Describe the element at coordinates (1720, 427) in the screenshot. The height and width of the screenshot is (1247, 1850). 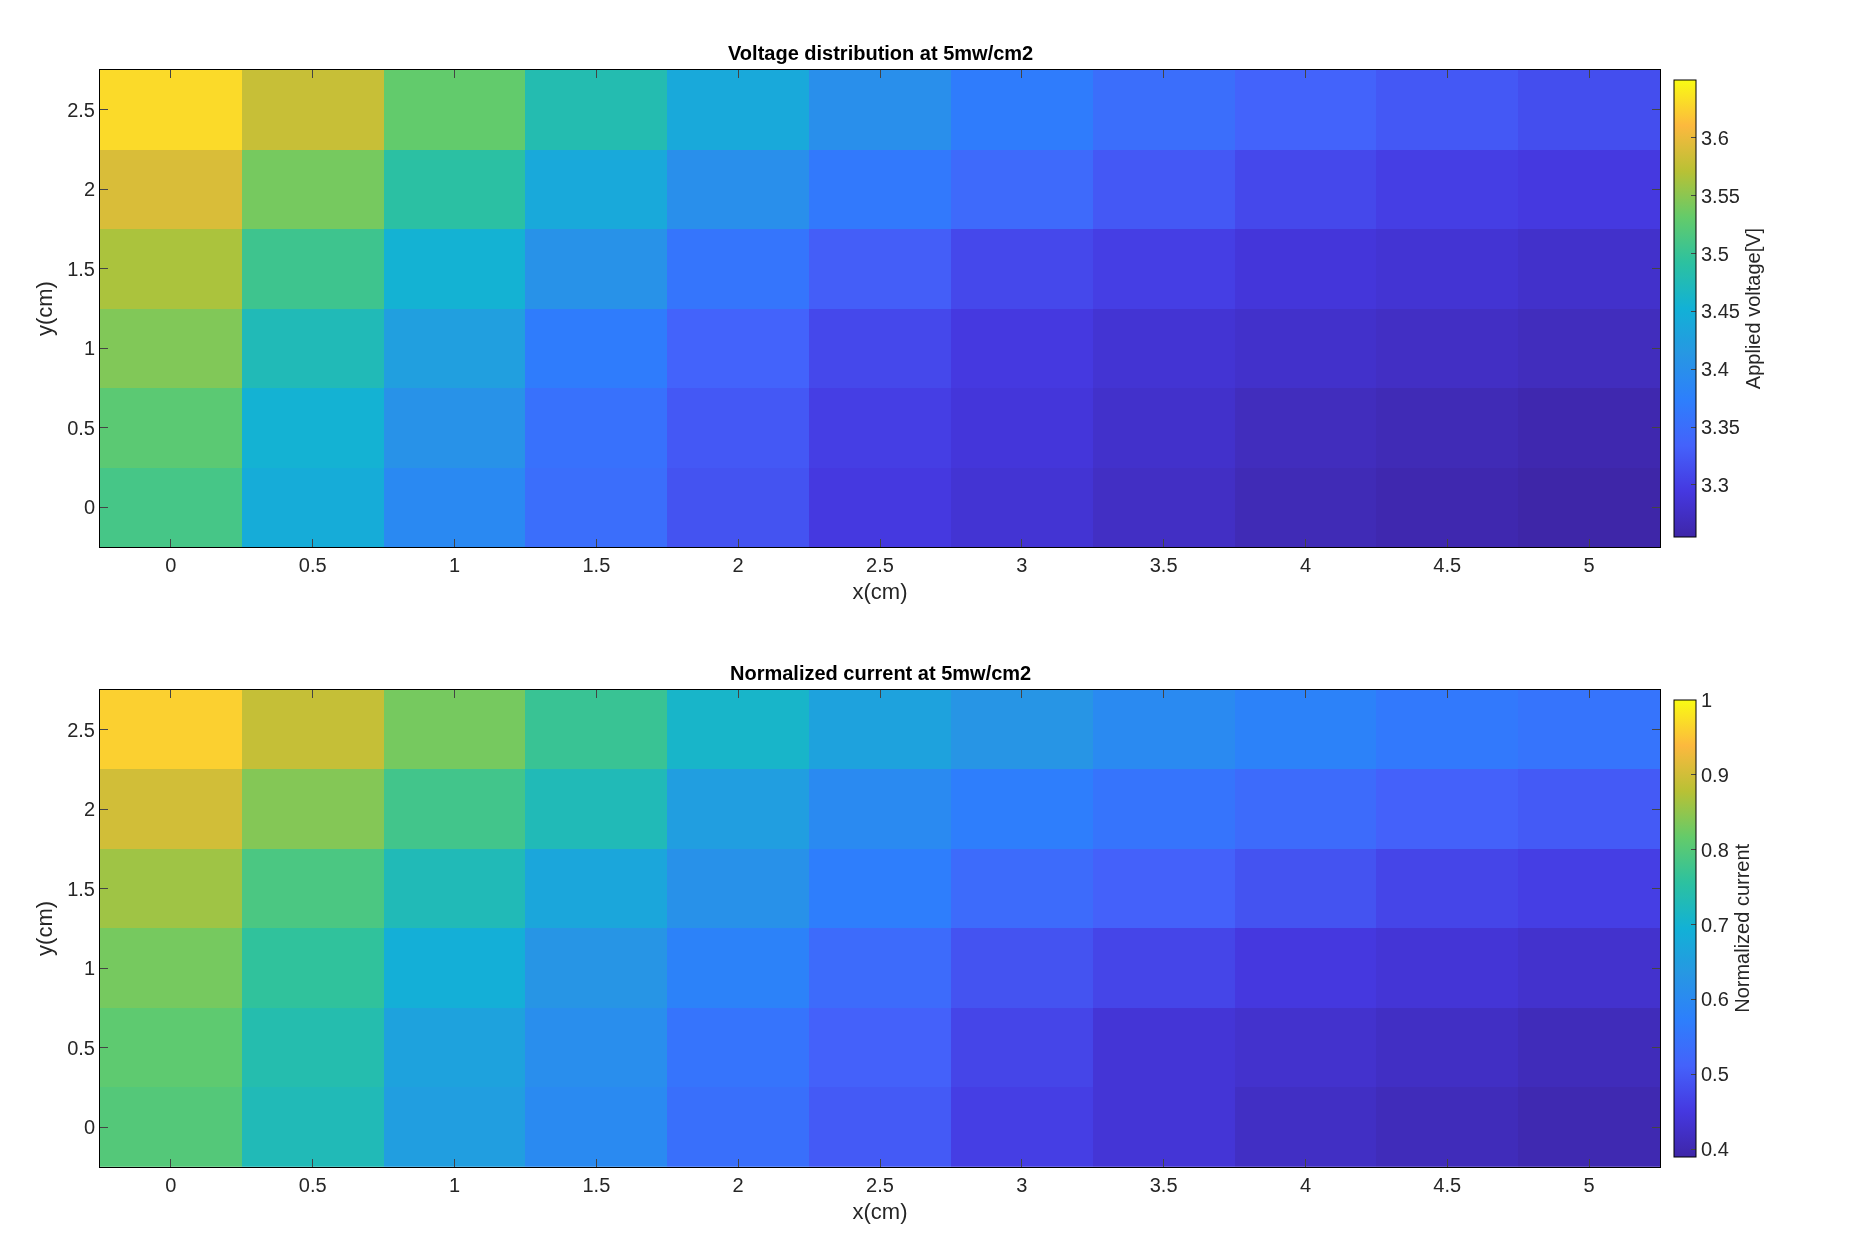
I see `color-bar-label: 3.35` at that location.